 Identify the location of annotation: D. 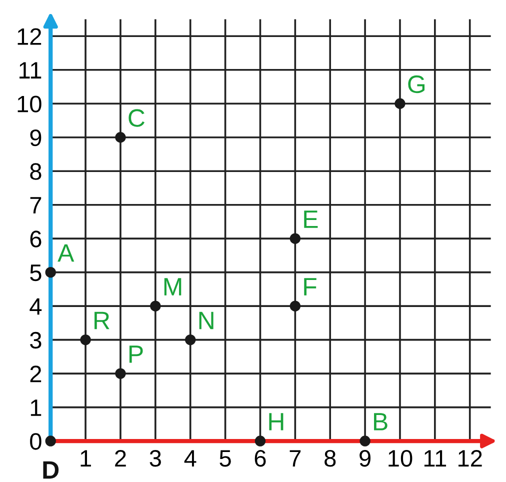
(51, 470).